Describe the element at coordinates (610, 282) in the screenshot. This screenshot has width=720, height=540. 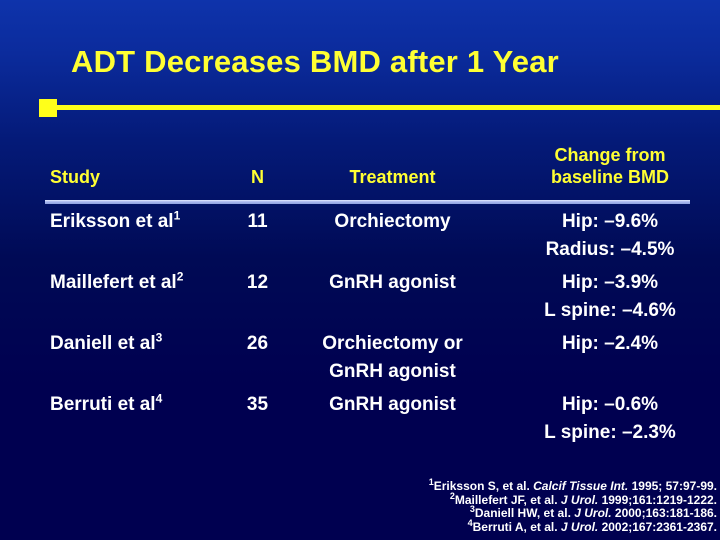
I see `change-line: Hip: –3.9%` at that location.